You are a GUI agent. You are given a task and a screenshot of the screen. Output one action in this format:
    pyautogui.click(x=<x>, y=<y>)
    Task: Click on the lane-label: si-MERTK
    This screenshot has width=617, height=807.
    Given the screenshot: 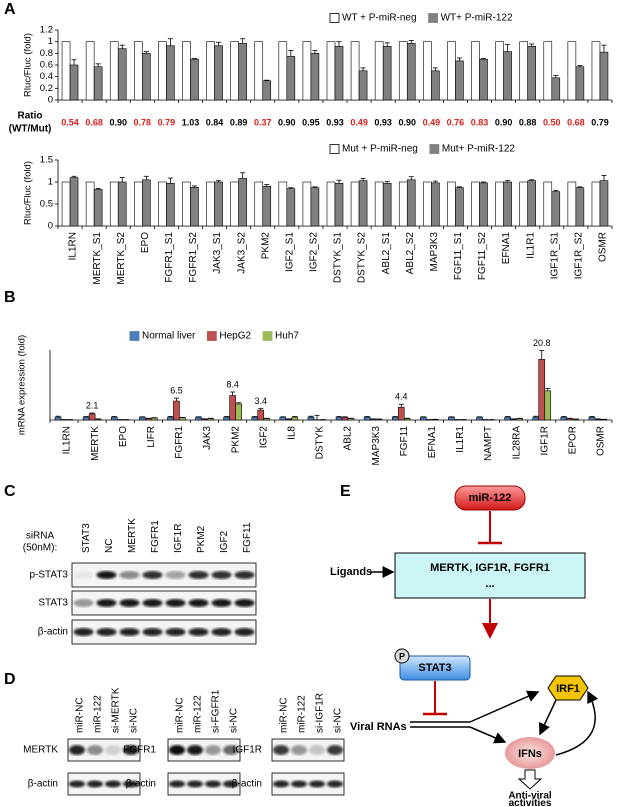 What is the action you would take?
    pyautogui.click(x=116, y=710)
    